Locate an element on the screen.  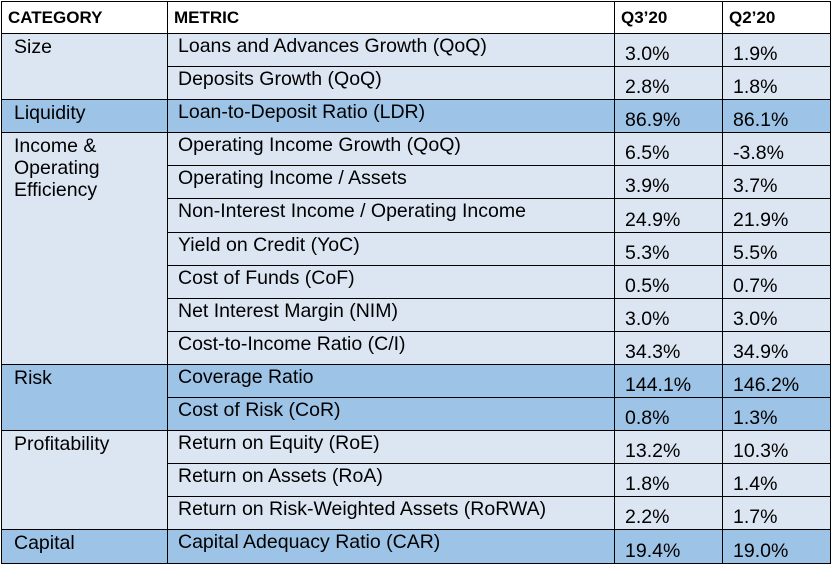
metric-cell: Non-Interest Income / Operating Income is located at coordinates (391, 215).